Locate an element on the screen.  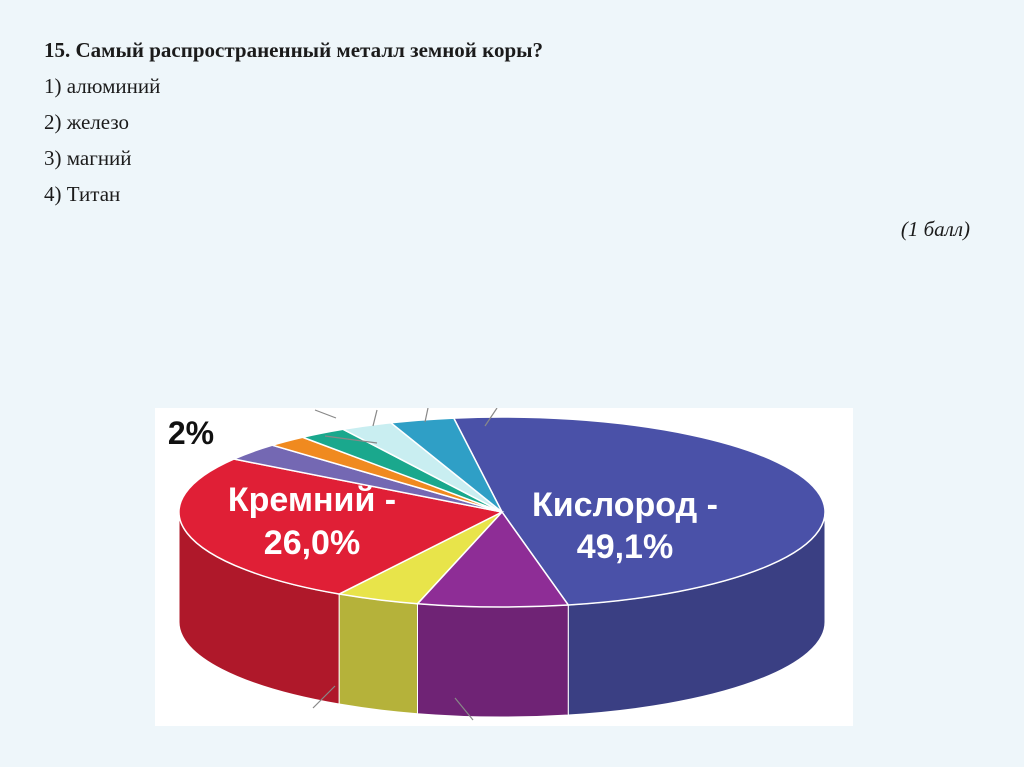
slice-label-0-name: Кислород - is located at coordinates (625, 505).